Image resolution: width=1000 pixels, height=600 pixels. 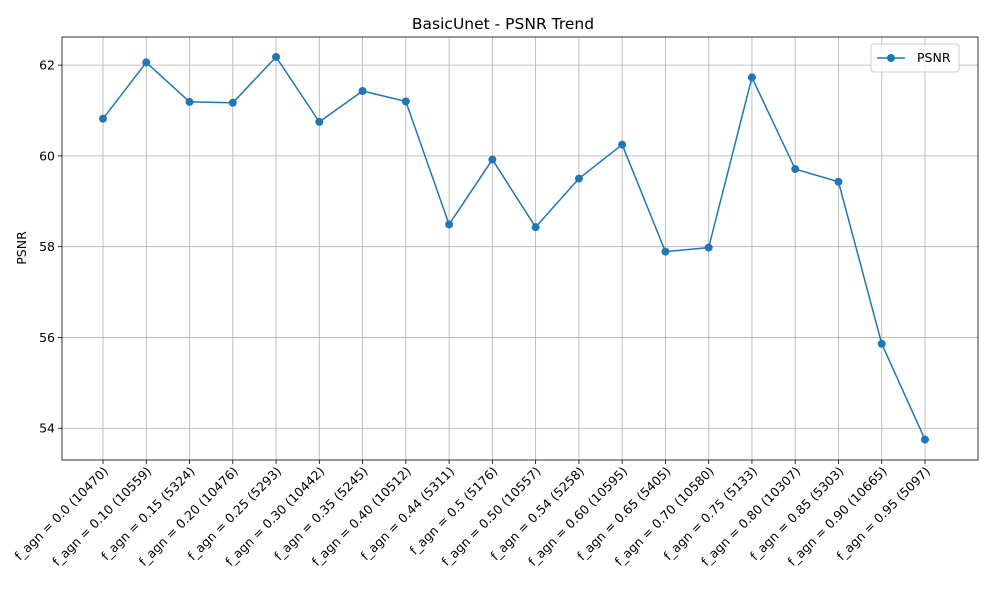 I want to click on y-tick-label: 62, so click(x=47, y=65).